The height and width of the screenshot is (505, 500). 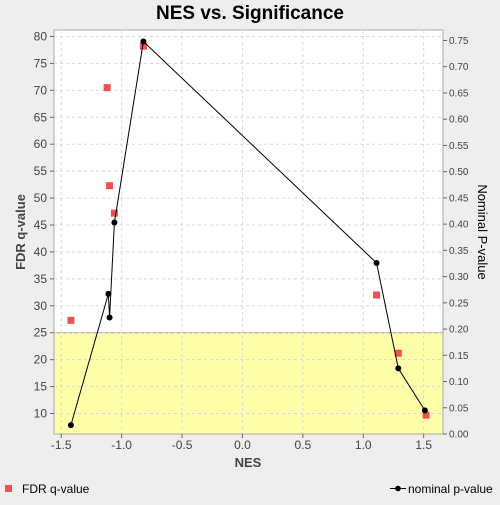 I want to click on x-tick-label: -1.5, so click(x=61, y=445).